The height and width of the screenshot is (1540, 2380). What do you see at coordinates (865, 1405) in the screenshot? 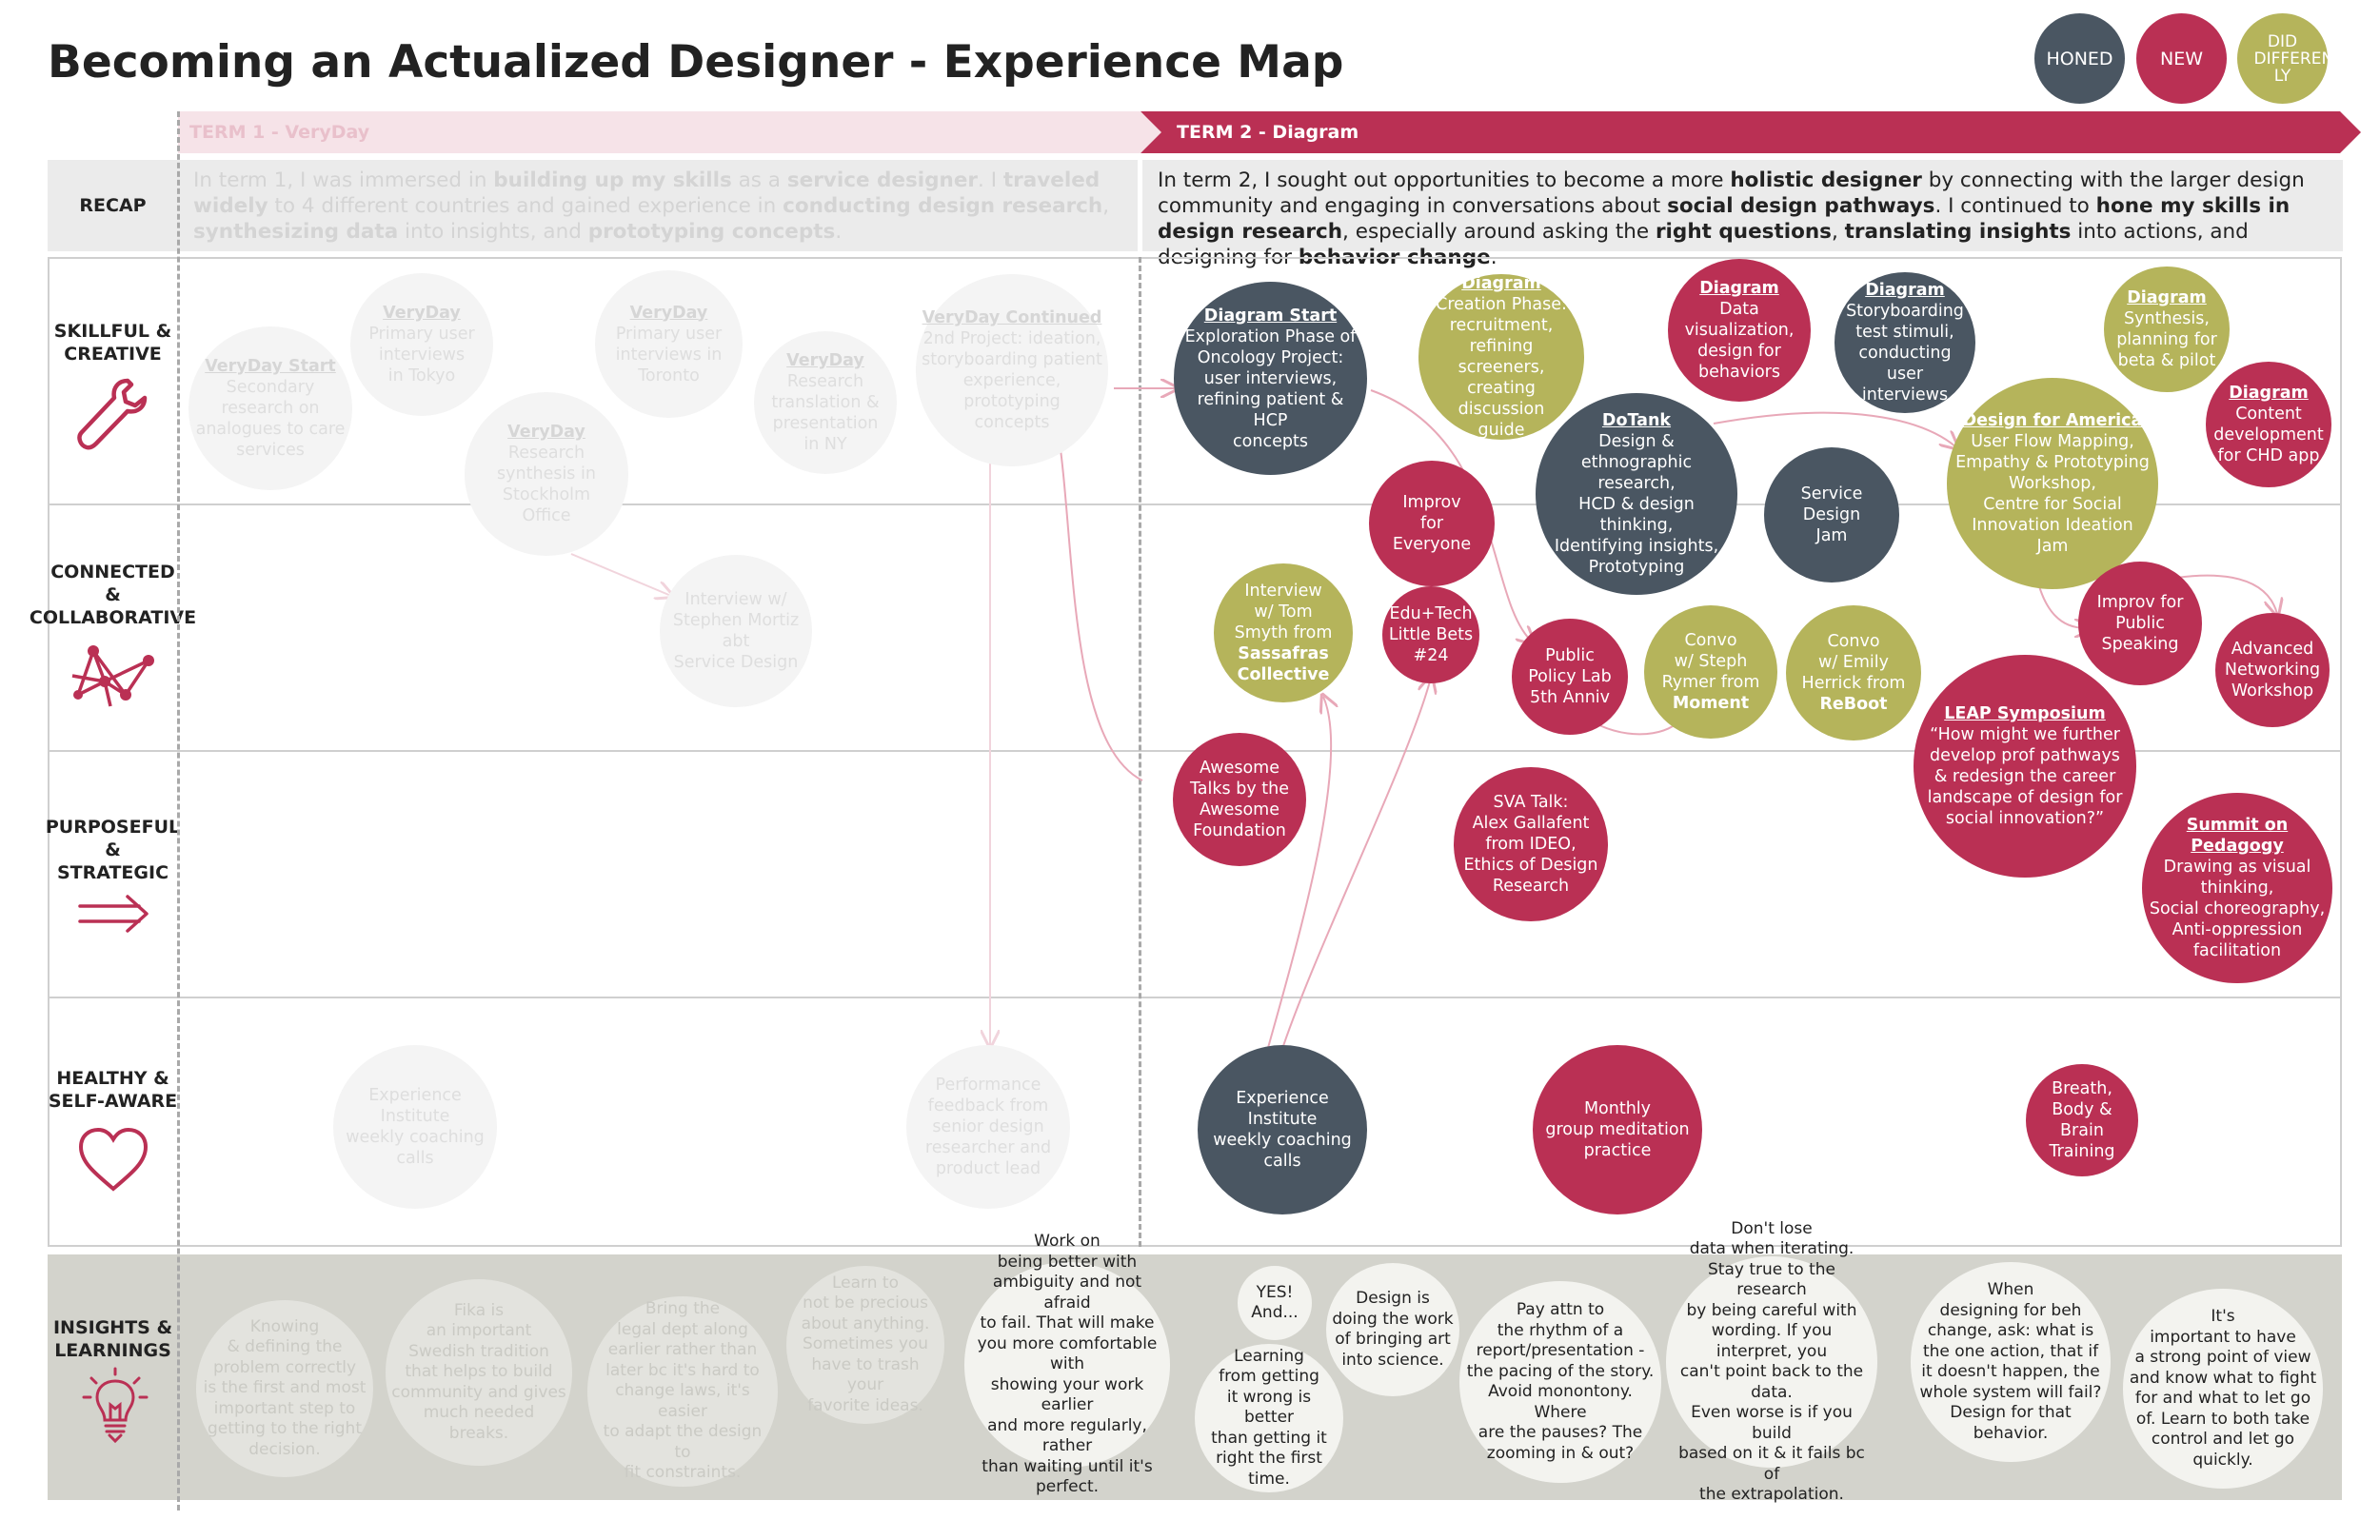
I see `insight-line: favorite ideas.` at bounding box center [865, 1405].